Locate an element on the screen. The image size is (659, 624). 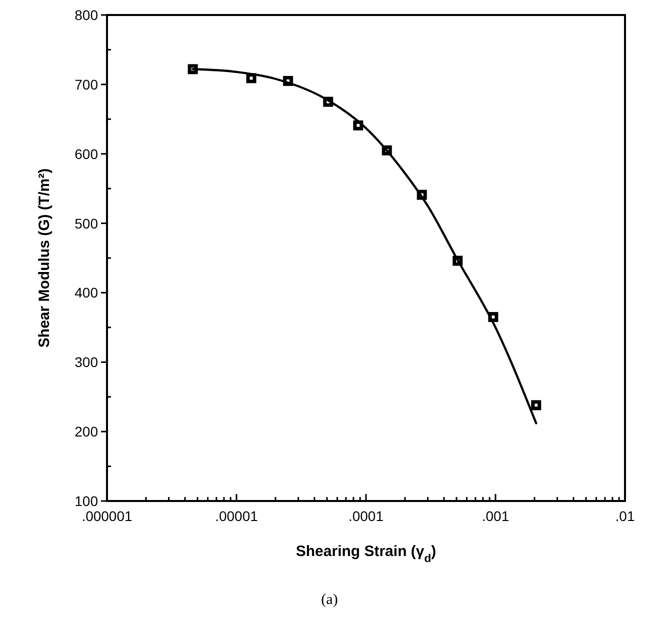
y-tick-label: 500 is located at coordinates (86, 223).